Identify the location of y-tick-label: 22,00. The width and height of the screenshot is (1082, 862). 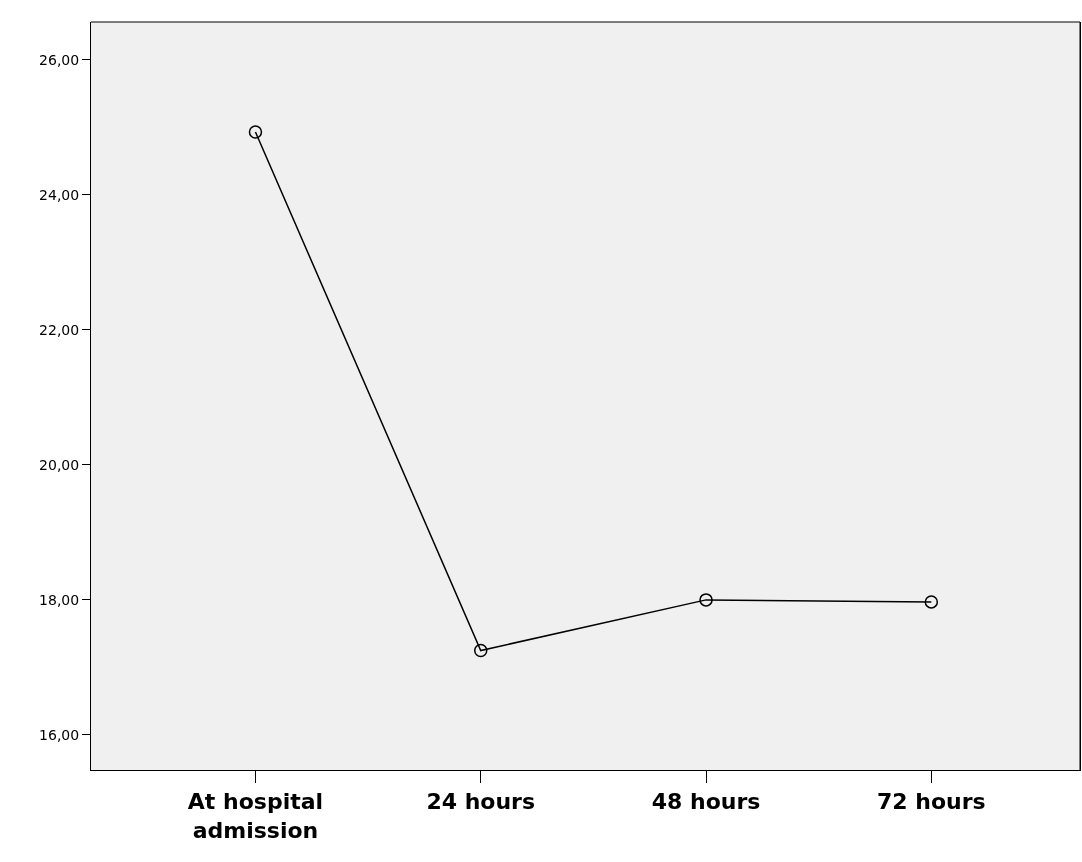
(59, 329).